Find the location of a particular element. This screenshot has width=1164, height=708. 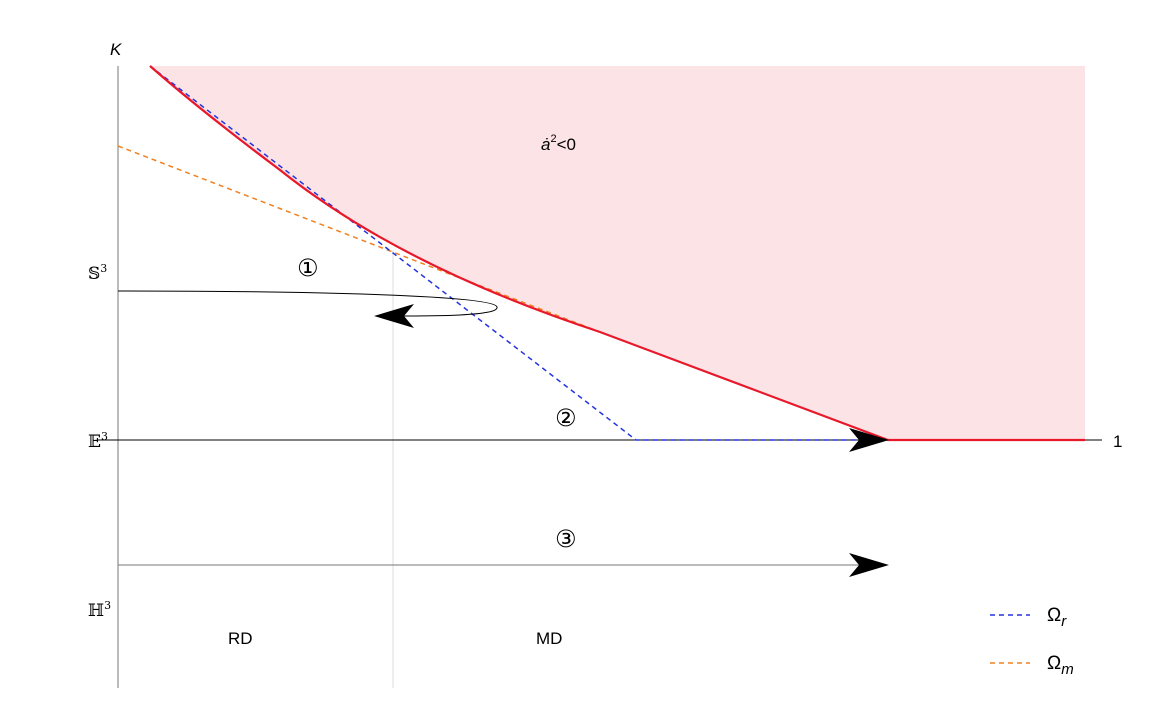

forbidden-region-label: ȧ2<0 is located at coordinates (558, 143).